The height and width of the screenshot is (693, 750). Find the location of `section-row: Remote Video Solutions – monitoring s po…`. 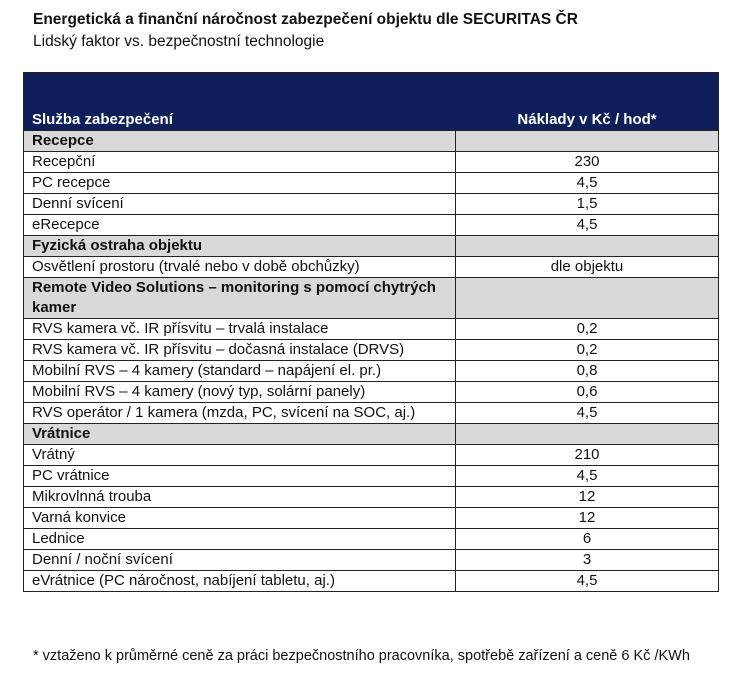

section-row: Remote Video Solutions – monitoring s po… is located at coordinates (371, 298).